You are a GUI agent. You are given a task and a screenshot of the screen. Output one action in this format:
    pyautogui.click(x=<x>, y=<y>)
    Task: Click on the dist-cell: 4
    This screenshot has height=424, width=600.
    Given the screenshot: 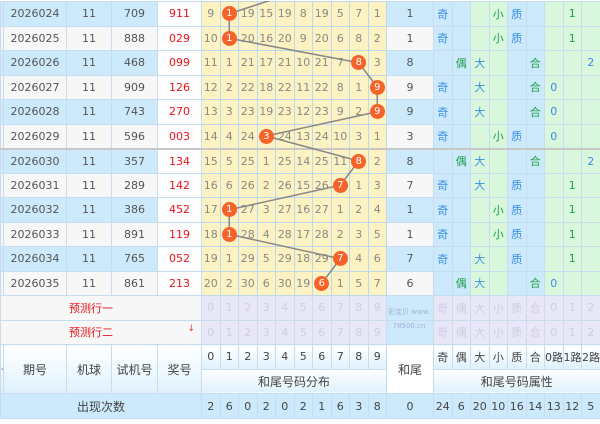 What is the action you would take?
    pyautogui.click(x=377, y=210)
    